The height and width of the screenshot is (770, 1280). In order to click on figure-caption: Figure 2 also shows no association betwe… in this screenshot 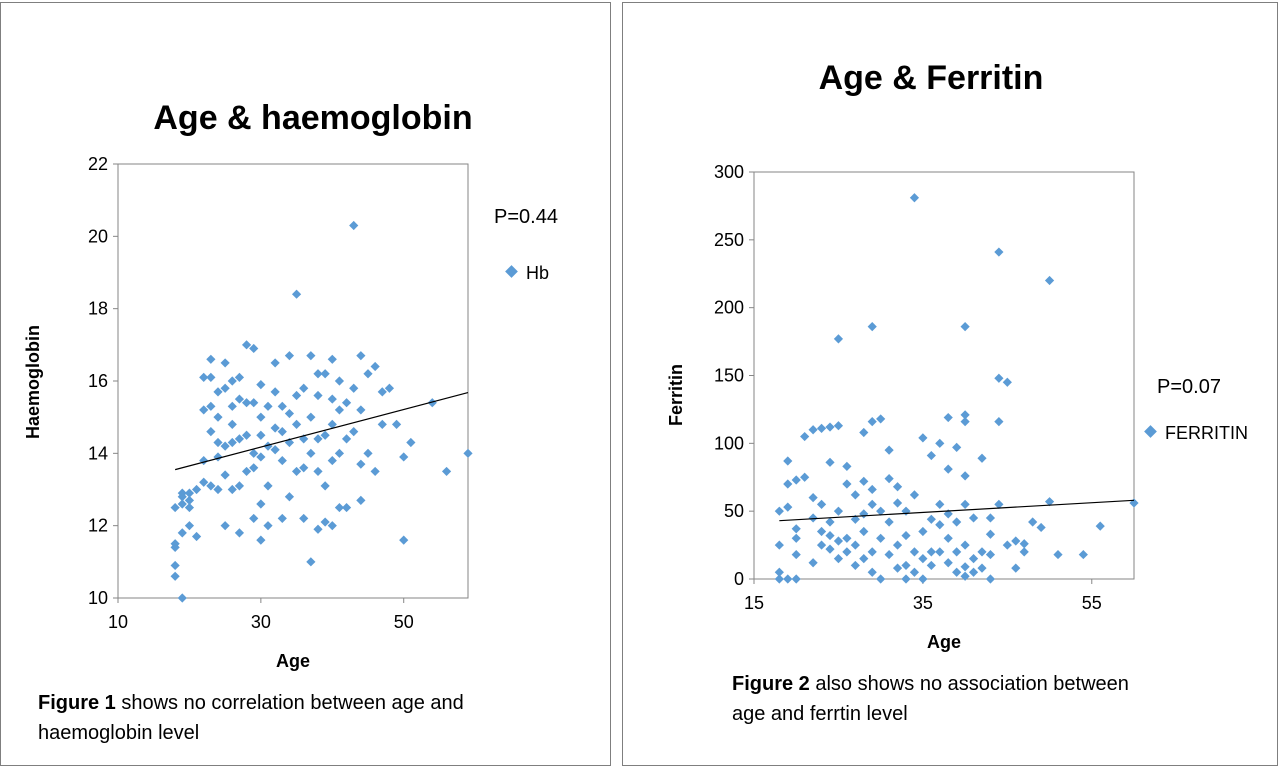, I will do `click(992, 699)`.